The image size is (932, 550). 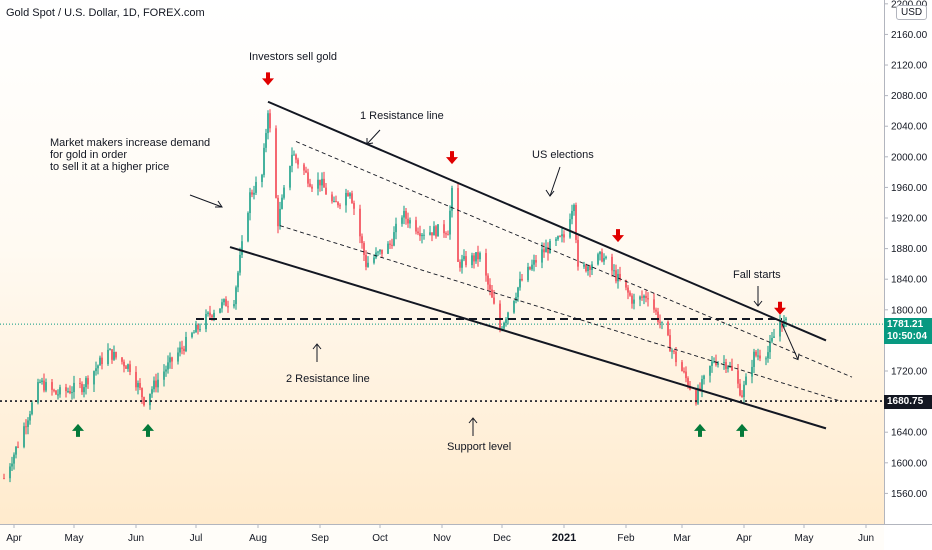 What do you see at coordinates (744, 538) in the screenshot?
I see `time-tick-label: Apr` at bounding box center [744, 538].